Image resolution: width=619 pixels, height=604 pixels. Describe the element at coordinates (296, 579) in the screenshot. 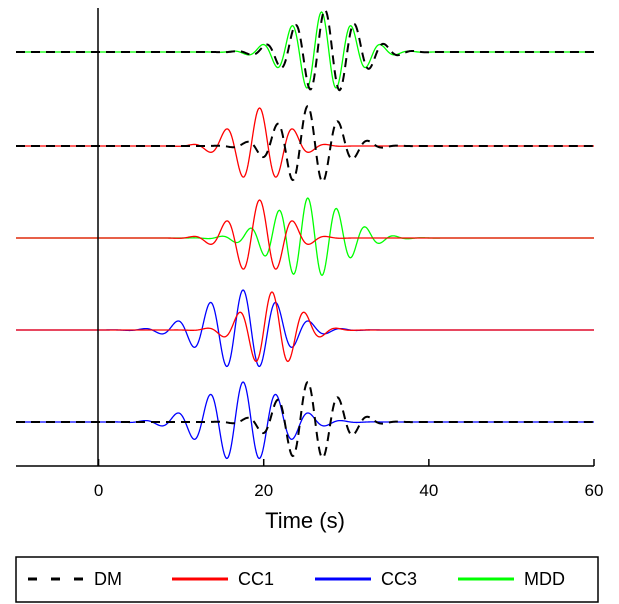

I see `legend: DM CC1 CC3 MDD` at that location.